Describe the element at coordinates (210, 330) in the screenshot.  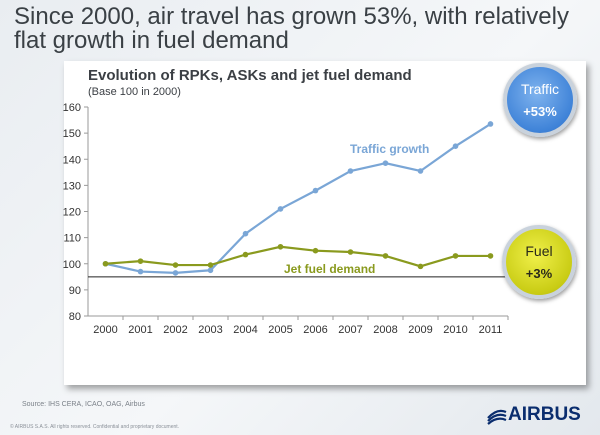
I see `x-tick-label: 2003` at that location.